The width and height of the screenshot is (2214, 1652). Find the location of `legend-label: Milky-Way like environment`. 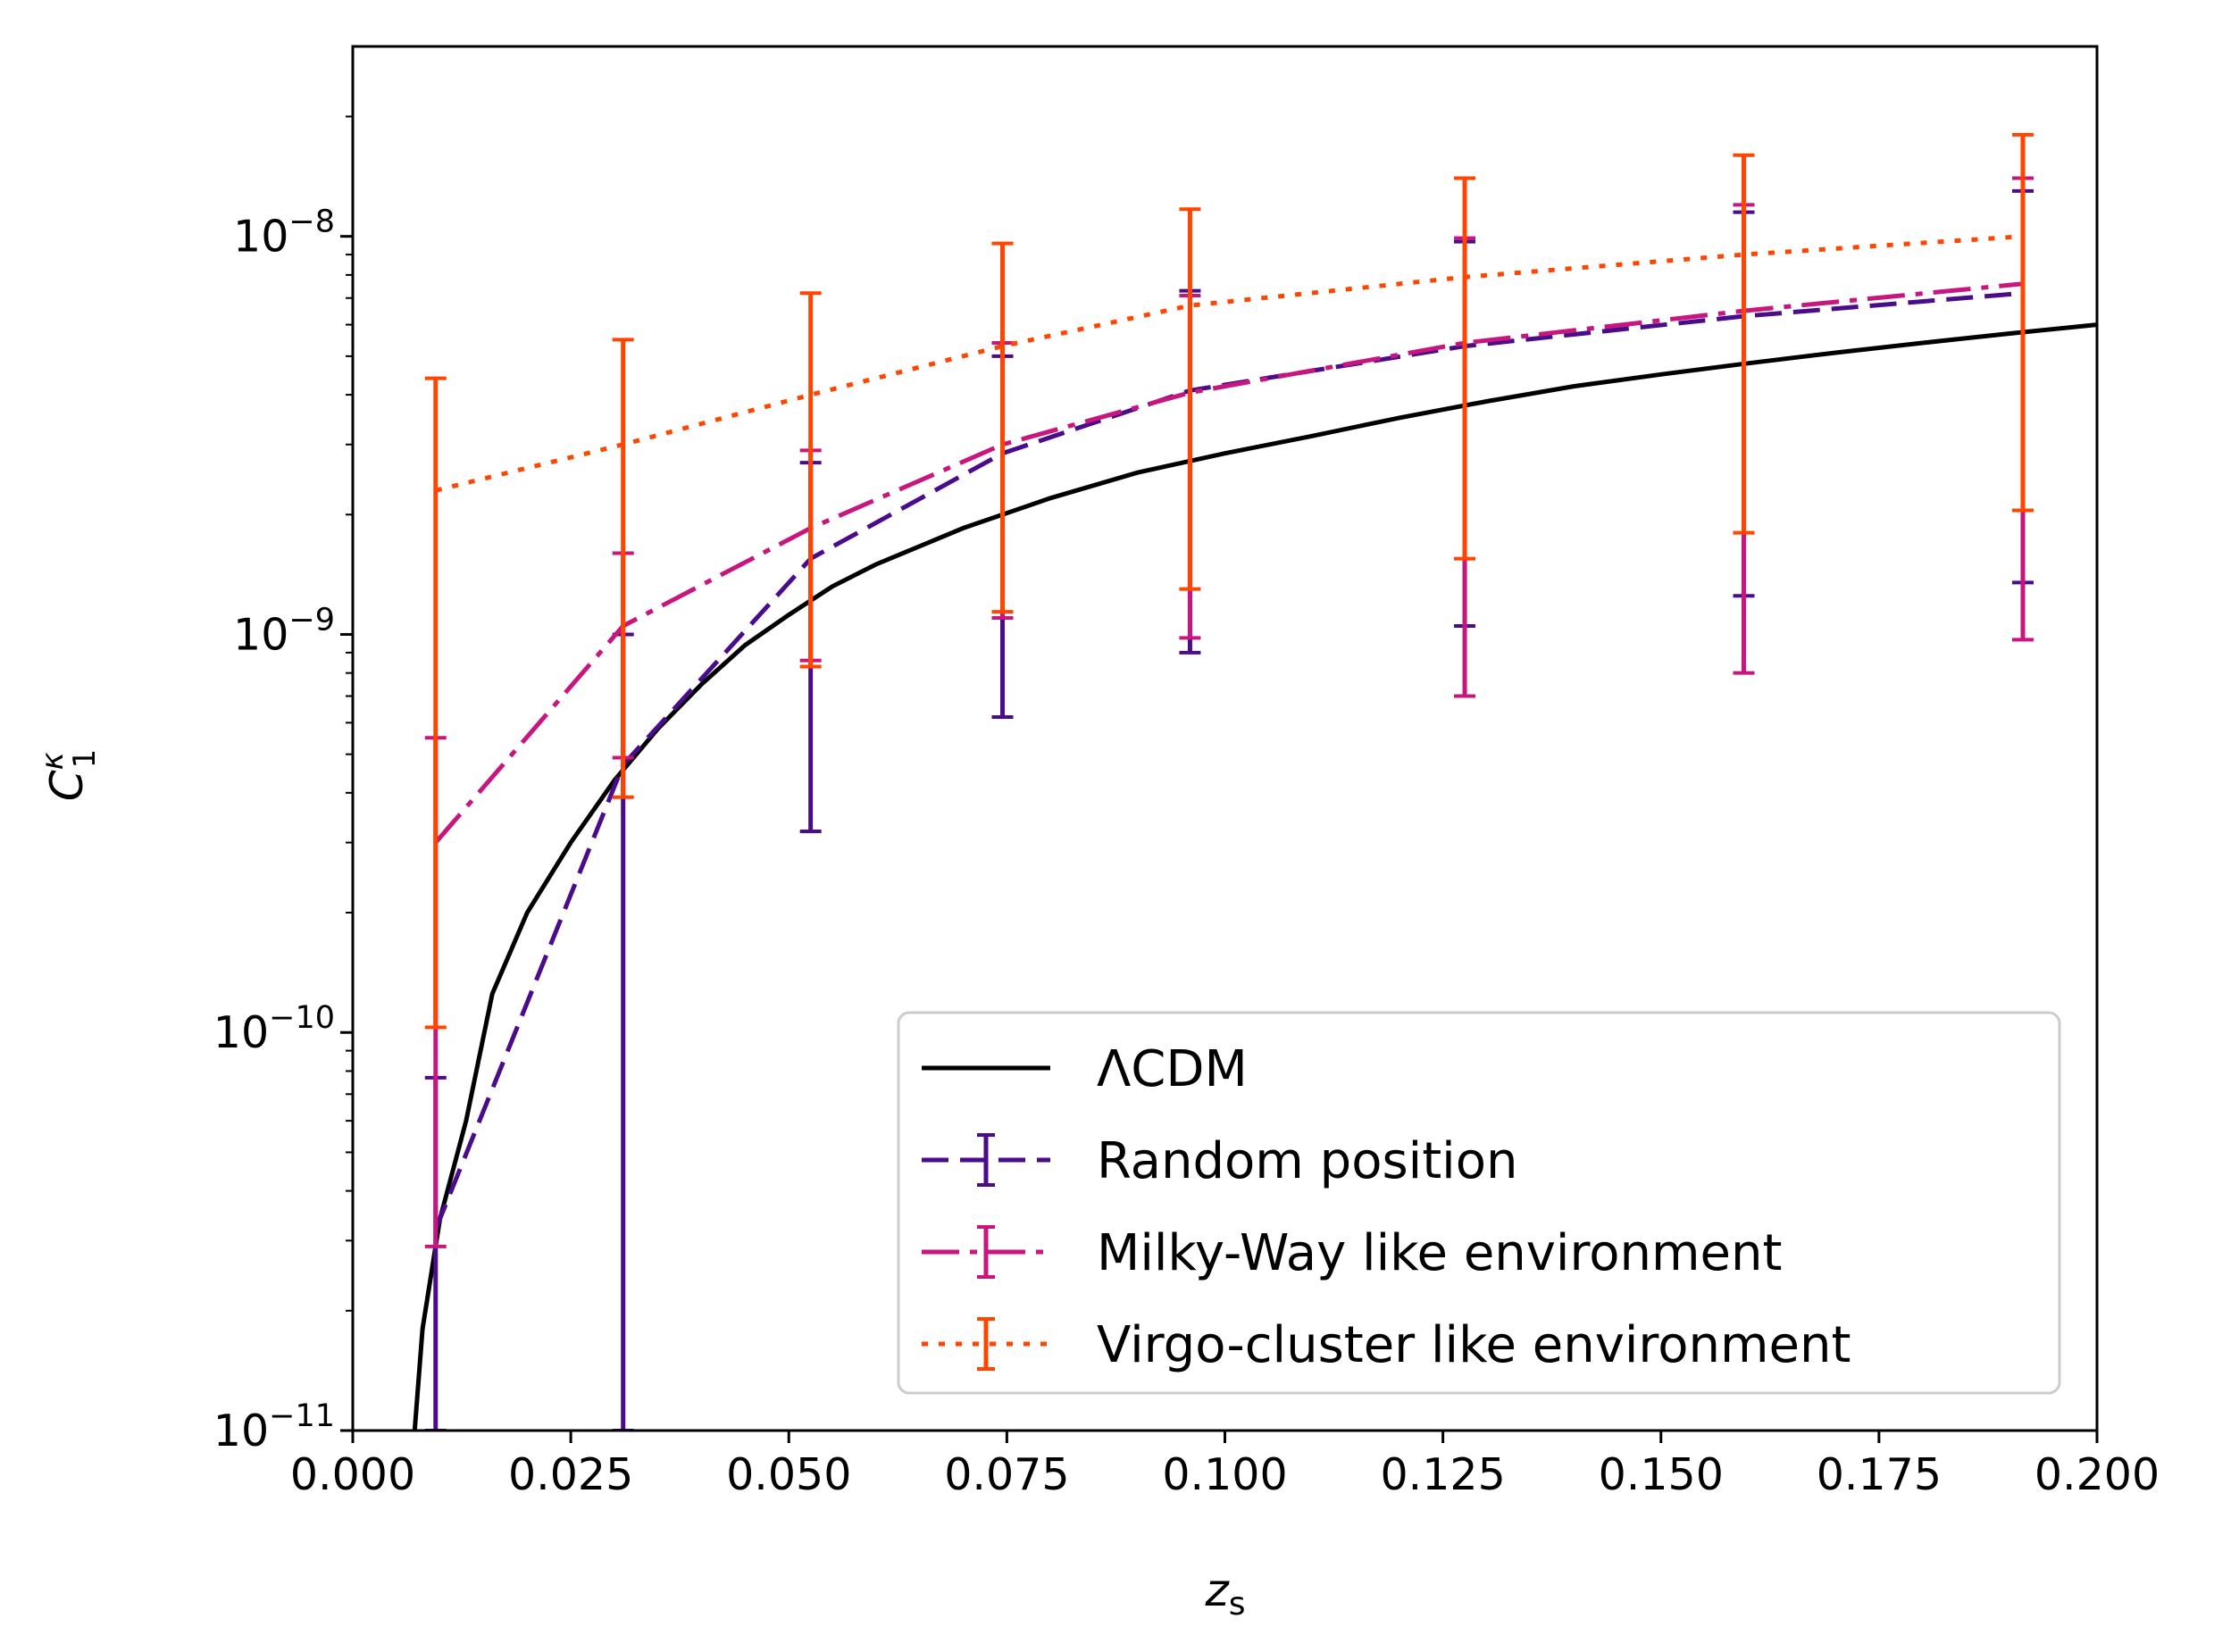

legend-label: Milky-Way like environment is located at coordinates (1439, 1253).